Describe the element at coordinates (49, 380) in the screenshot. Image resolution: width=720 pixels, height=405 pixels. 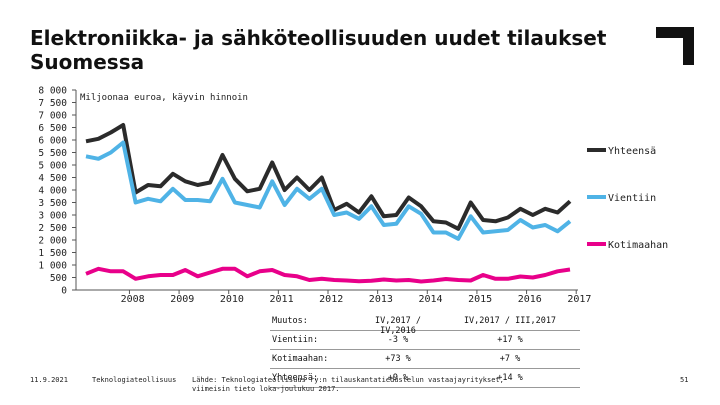
I see `footer-date: 11.9.2021` at that location.